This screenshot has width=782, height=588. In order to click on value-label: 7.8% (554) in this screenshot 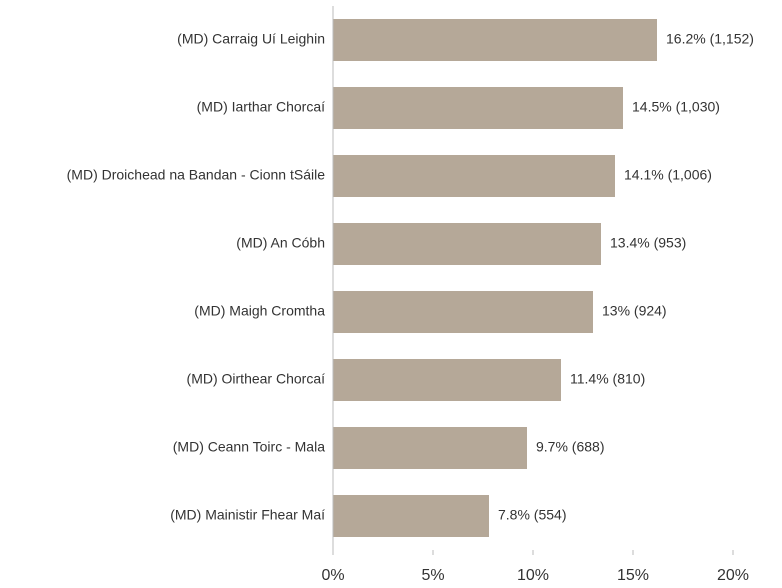, I will do `click(532, 515)`.